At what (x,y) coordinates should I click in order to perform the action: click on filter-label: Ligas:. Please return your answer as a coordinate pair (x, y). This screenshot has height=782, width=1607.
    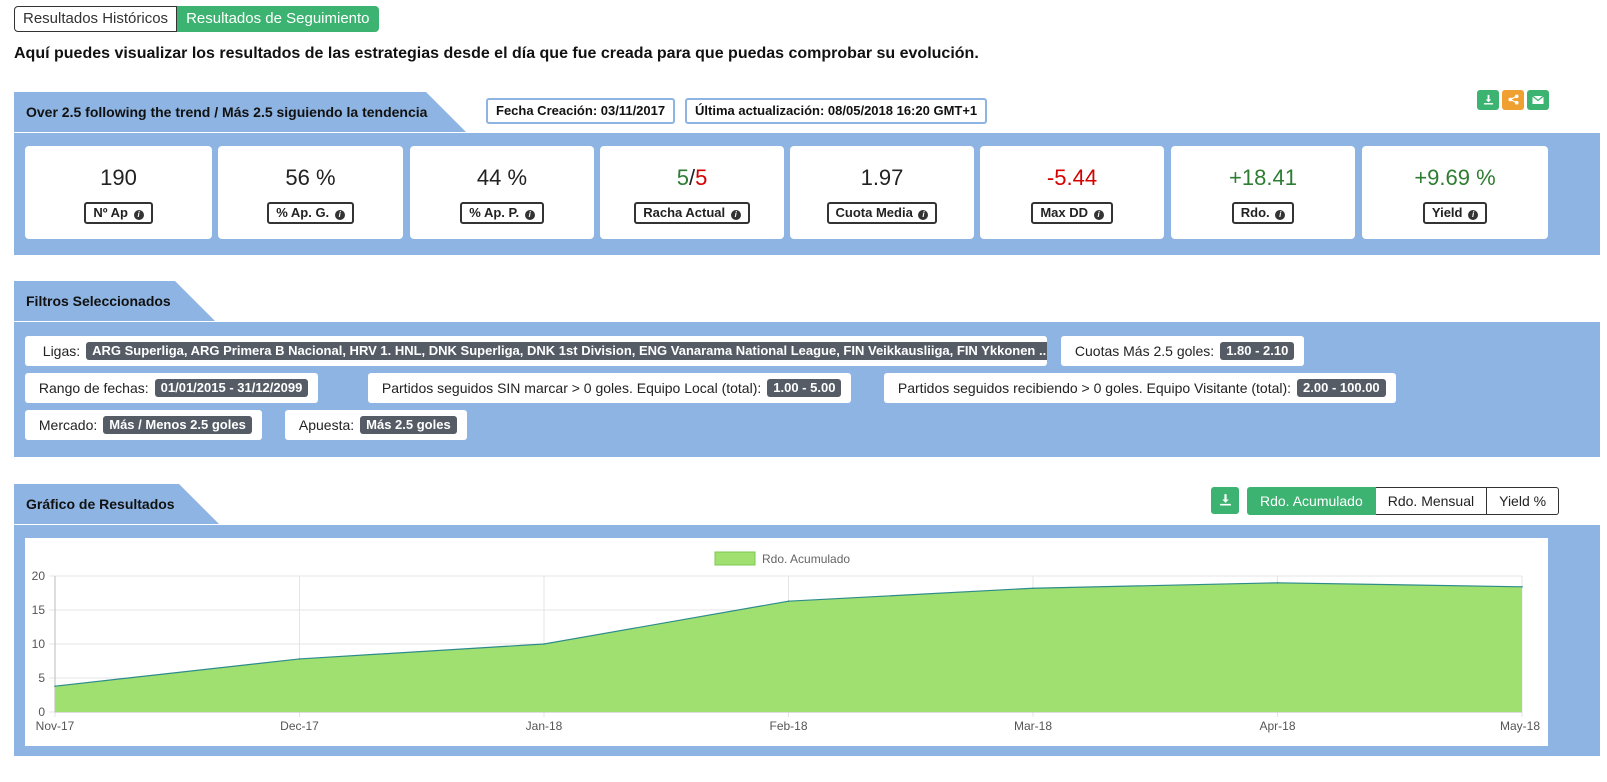
    Looking at the image, I should click on (61, 351).